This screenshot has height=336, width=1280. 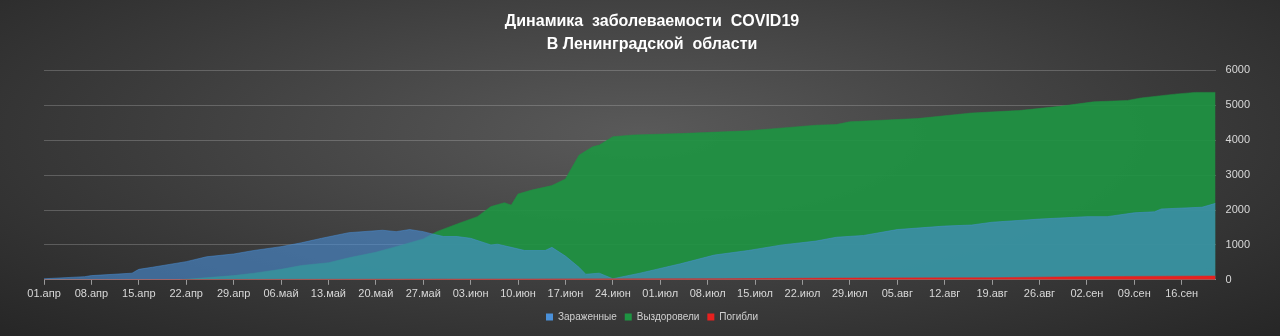 I want to click on x-tick-label: 22.апр, so click(x=186, y=293).